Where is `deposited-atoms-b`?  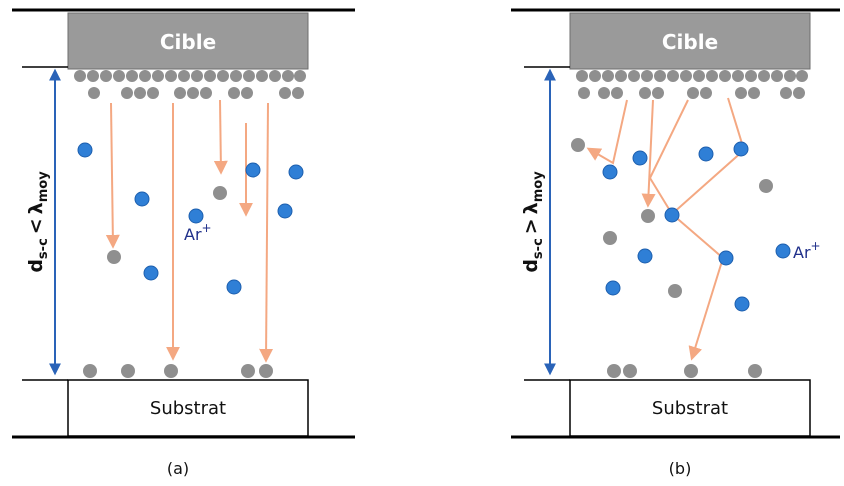 deposited-atoms-b is located at coordinates (684, 371).